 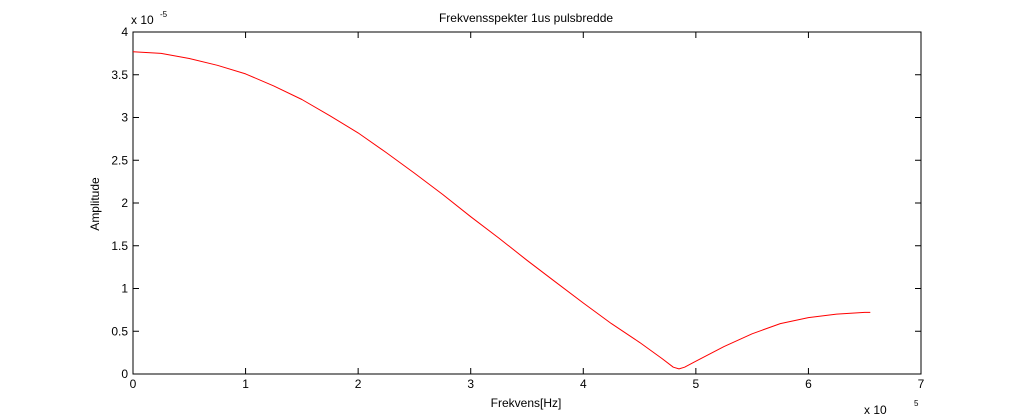 I want to click on x-tick-label: 7, so click(x=921, y=384).